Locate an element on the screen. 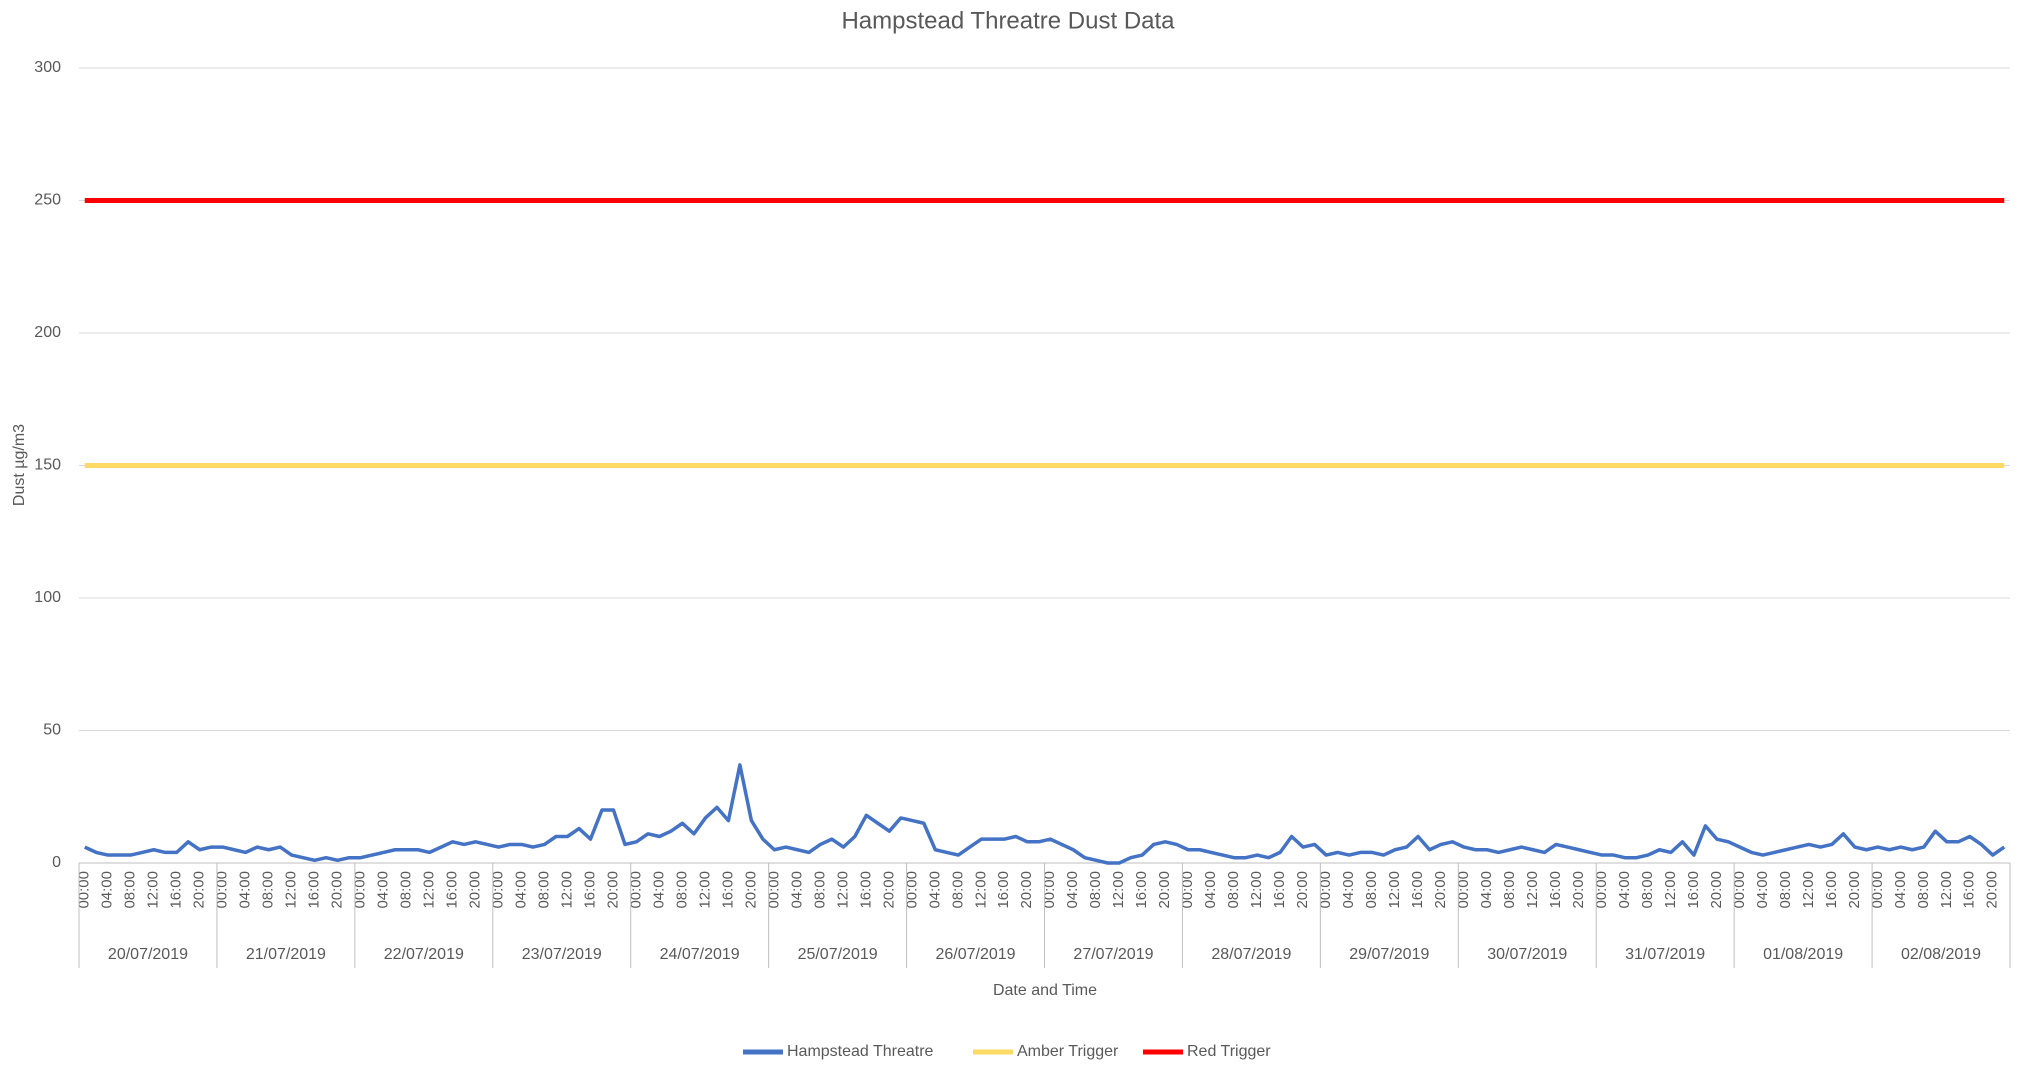 Image resolution: width=2019 pixels, height=1065 pixels. legend-label: Hampstead Threatre is located at coordinates (860, 1051).